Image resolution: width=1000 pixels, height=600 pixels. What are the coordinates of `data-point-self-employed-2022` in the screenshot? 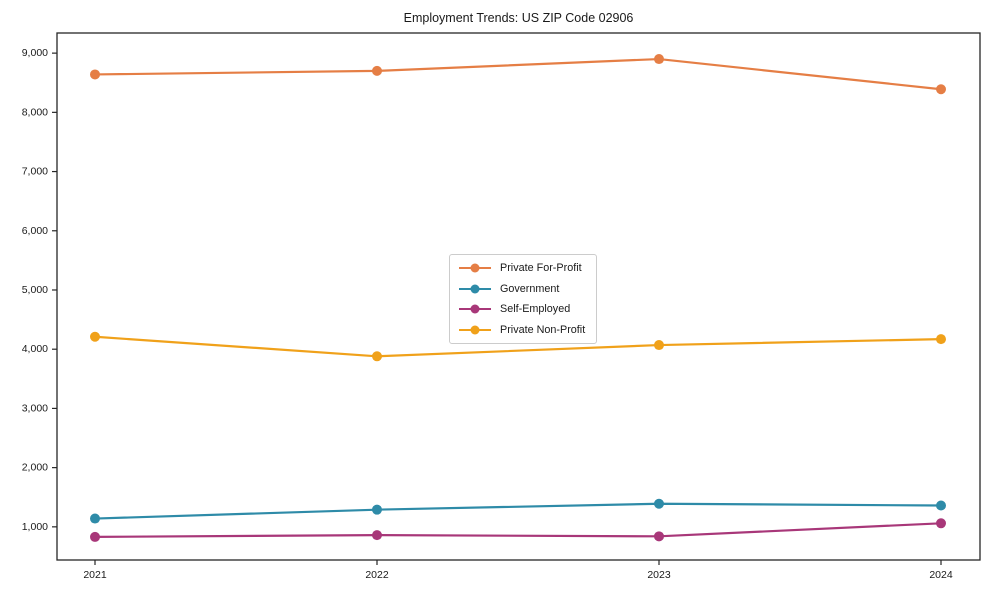 It's located at (377, 535).